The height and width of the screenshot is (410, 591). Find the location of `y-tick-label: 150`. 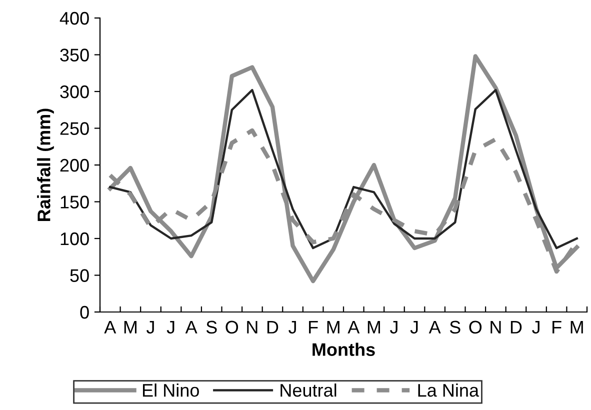

y-tick-label: 150 is located at coordinates (74, 202).